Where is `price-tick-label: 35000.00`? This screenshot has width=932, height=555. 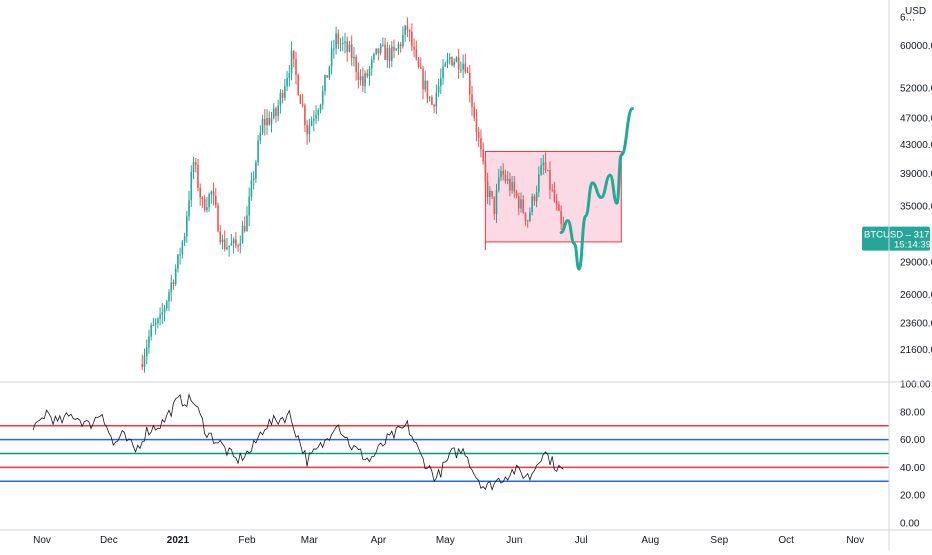
price-tick-label: 35000.00 is located at coordinates (916, 206).